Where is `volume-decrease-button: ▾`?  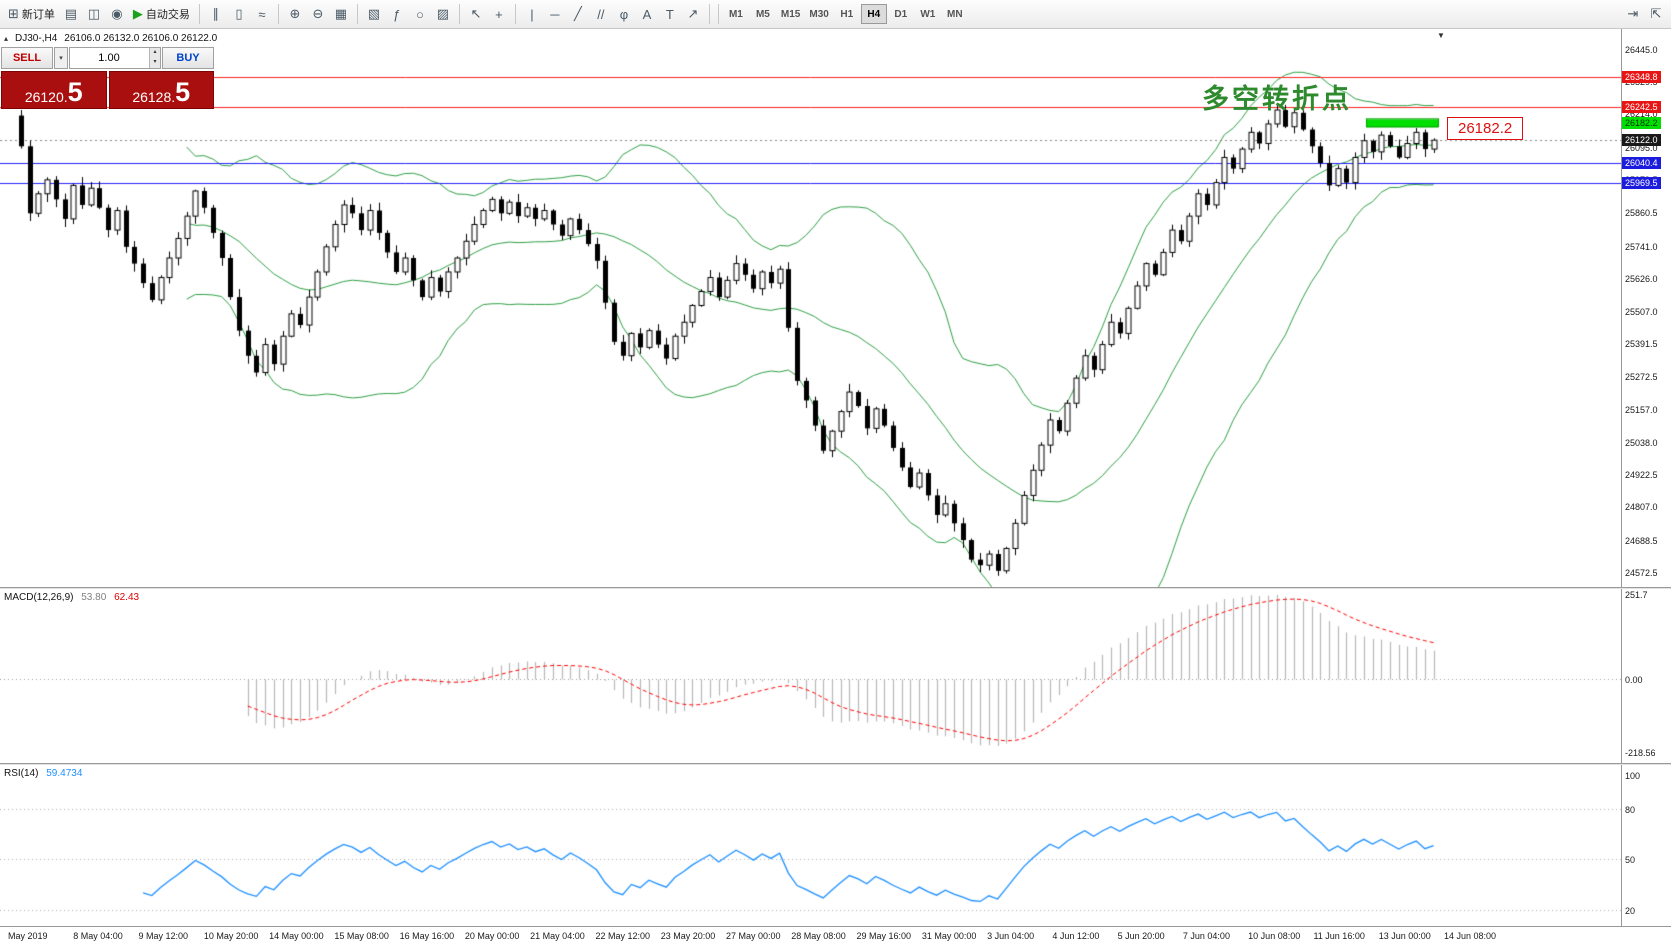
volume-decrease-button: ▾ is located at coordinates (155, 63).